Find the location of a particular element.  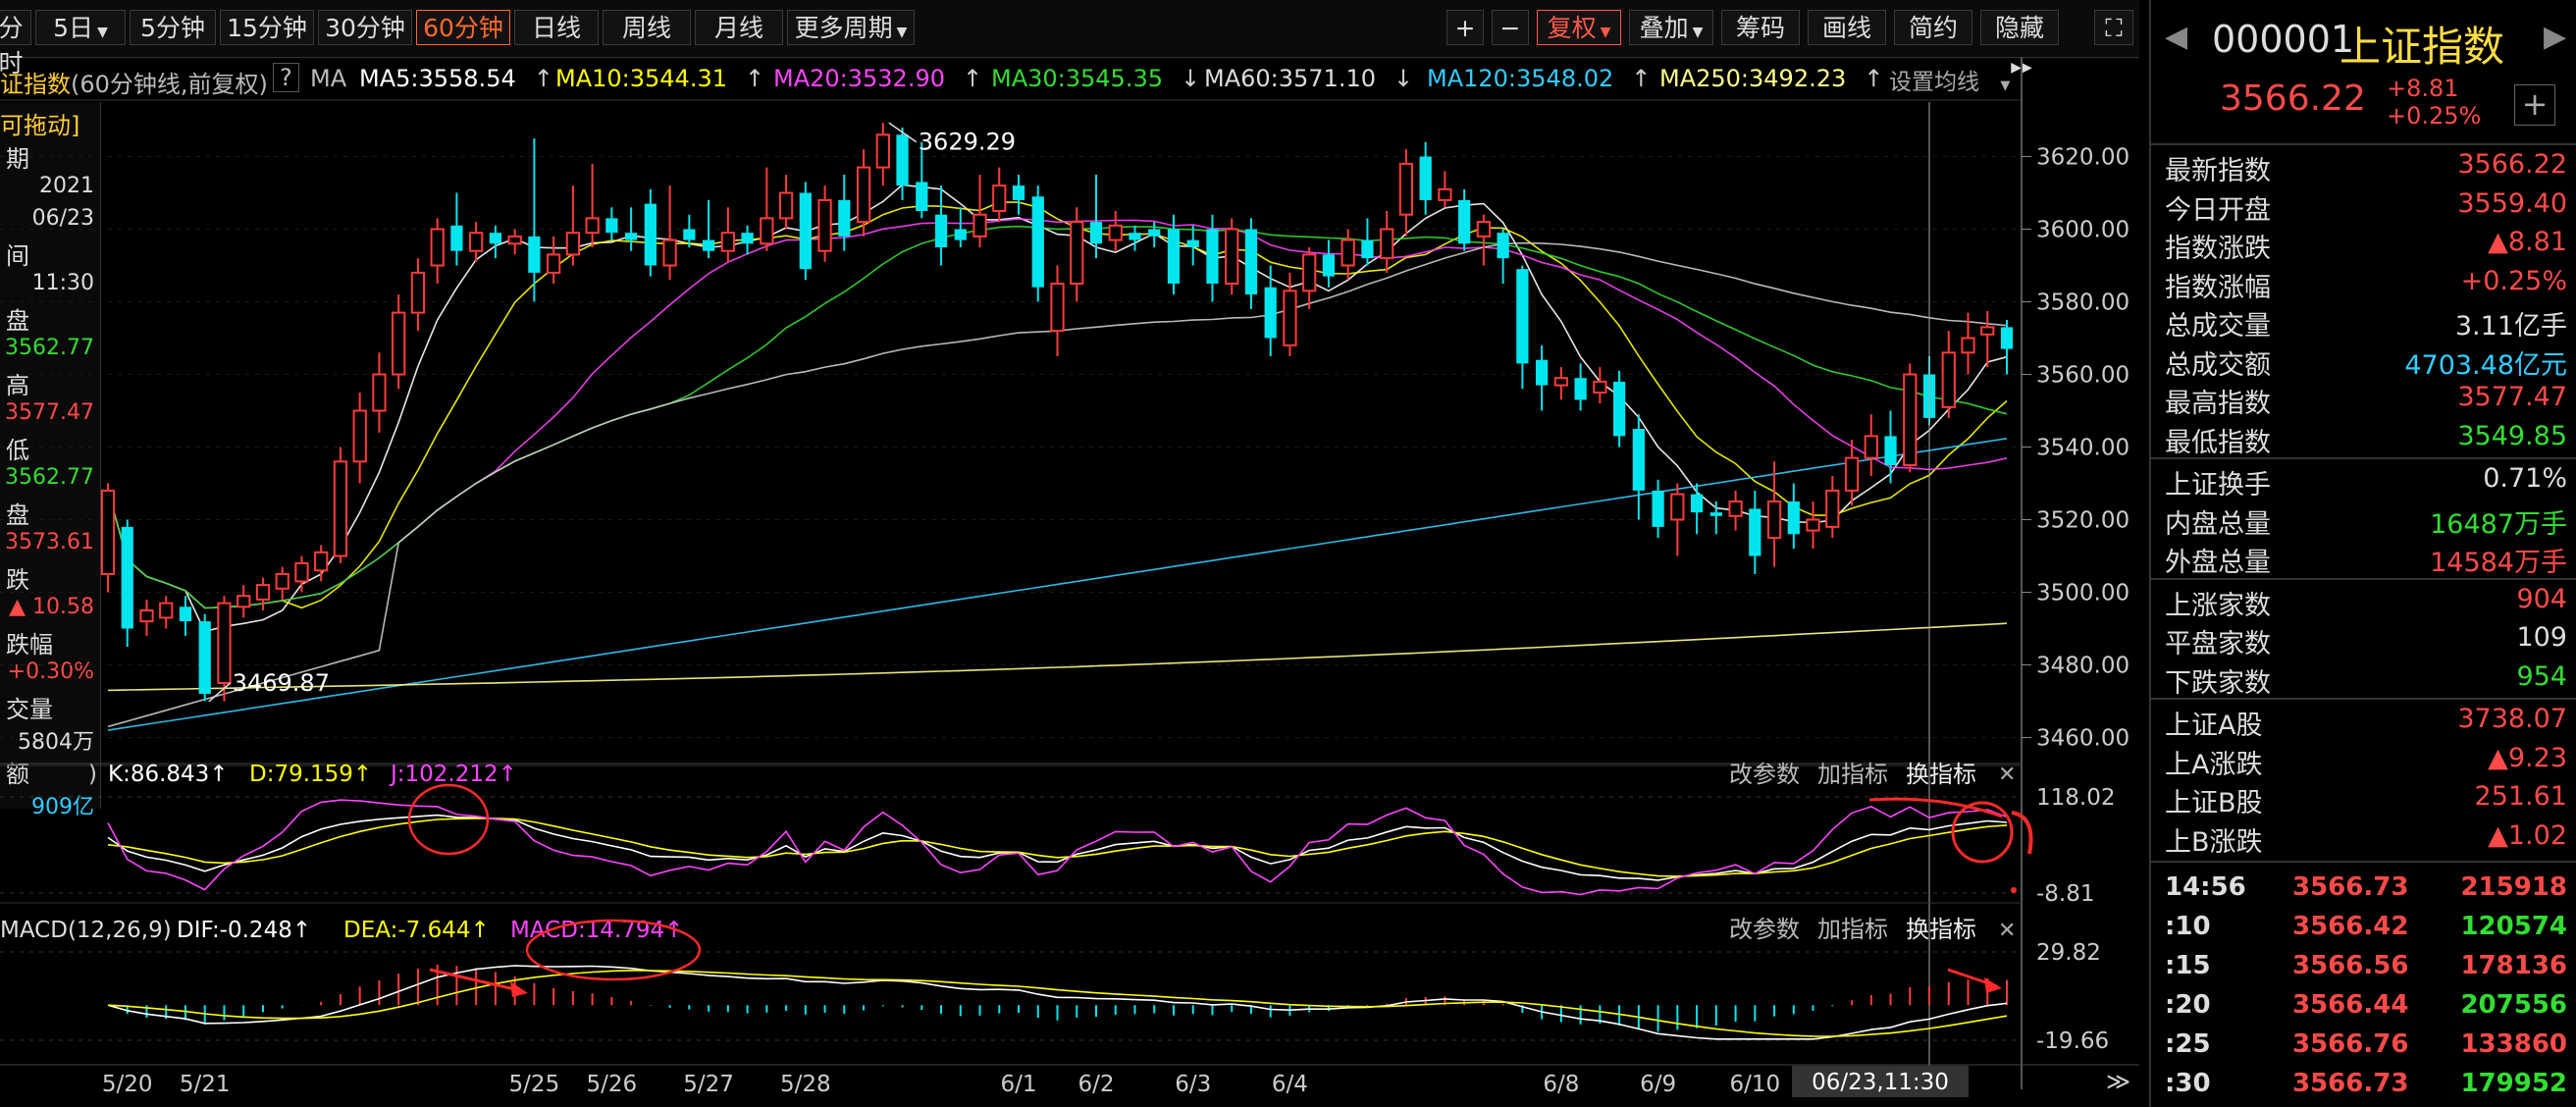

kdj-btn-1: 加指标 is located at coordinates (1852, 774).